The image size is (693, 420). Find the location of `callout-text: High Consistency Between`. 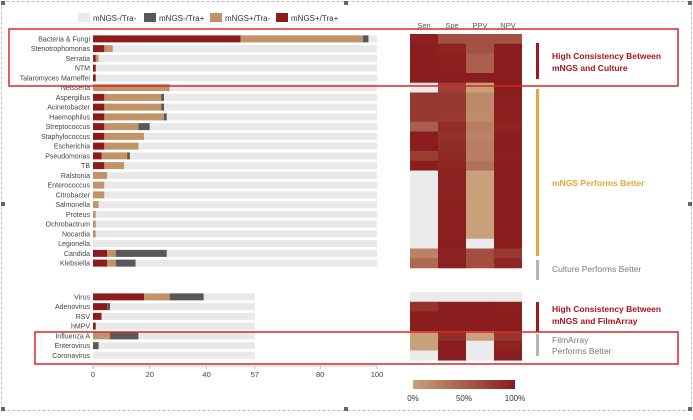

callout-text: High Consistency Between is located at coordinates (606, 309).